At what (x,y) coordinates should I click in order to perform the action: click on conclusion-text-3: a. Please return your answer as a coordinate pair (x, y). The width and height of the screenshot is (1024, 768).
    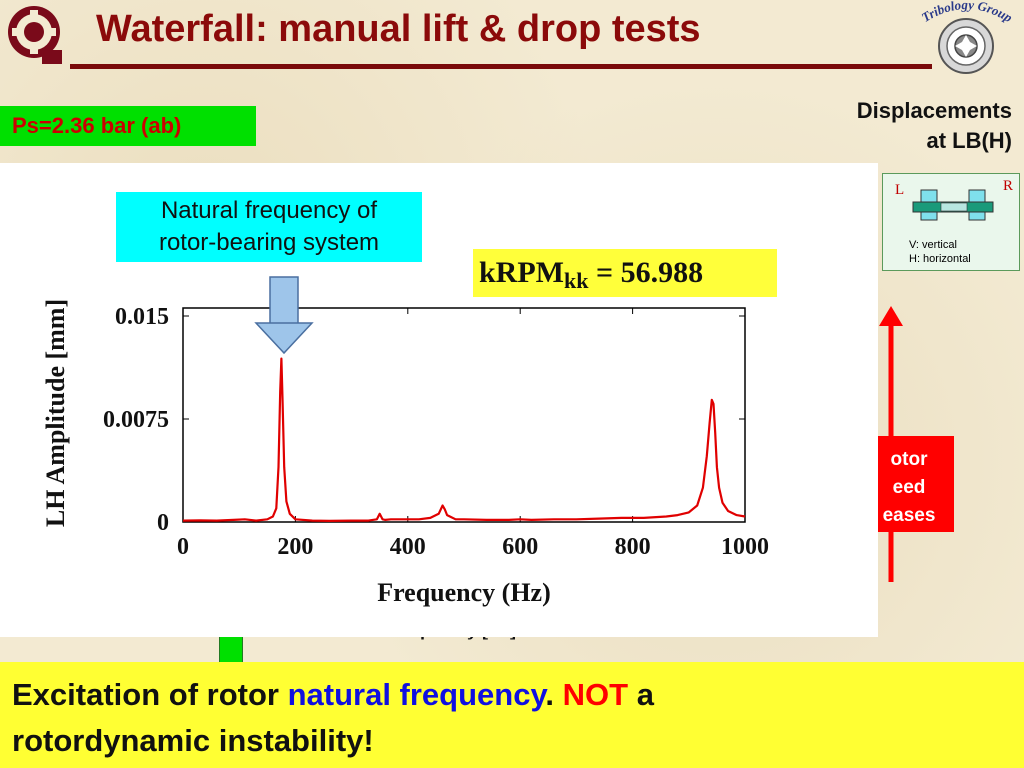
    Looking at the image, I should click on (641, 694).